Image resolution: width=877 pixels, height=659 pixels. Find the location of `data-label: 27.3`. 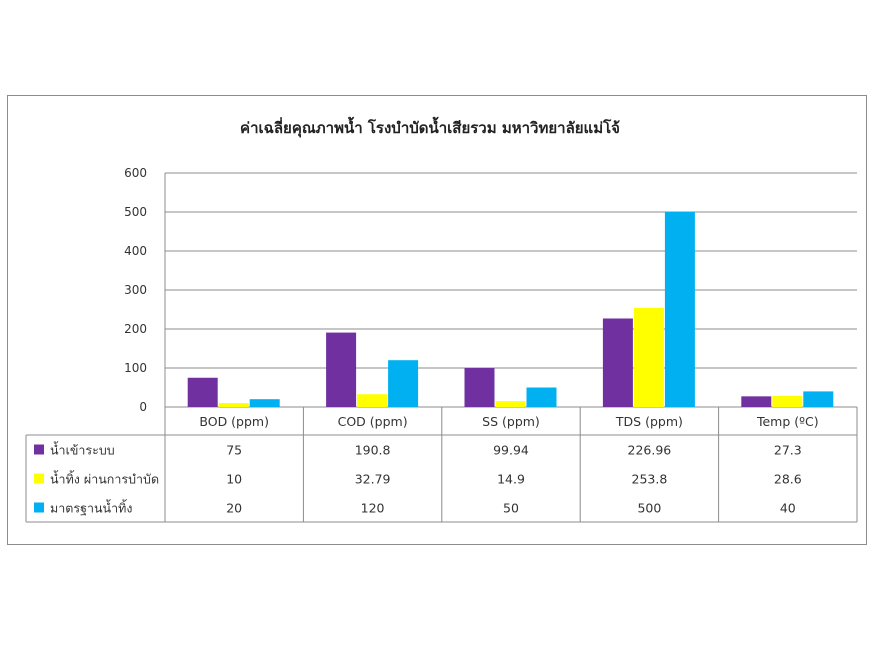

data-label: 27.3 is located at coordinates (788, 450).